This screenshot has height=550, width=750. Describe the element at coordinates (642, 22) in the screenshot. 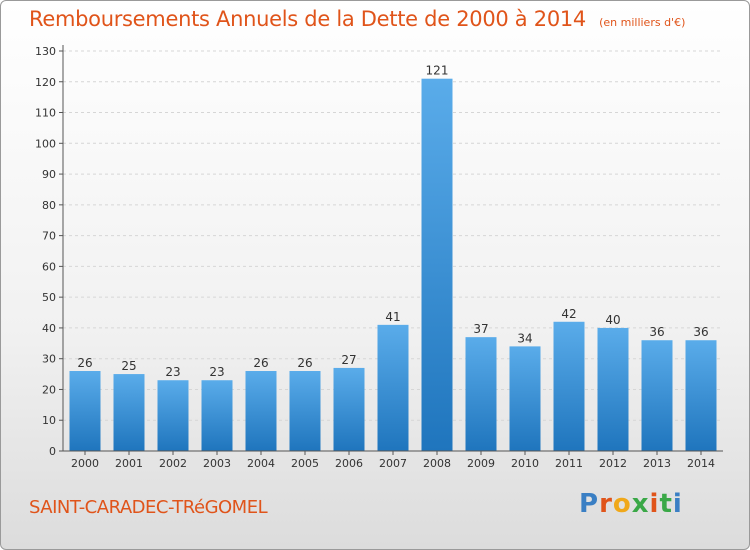

I see `chart-subtitle: (en milliers d'€)` at that location.